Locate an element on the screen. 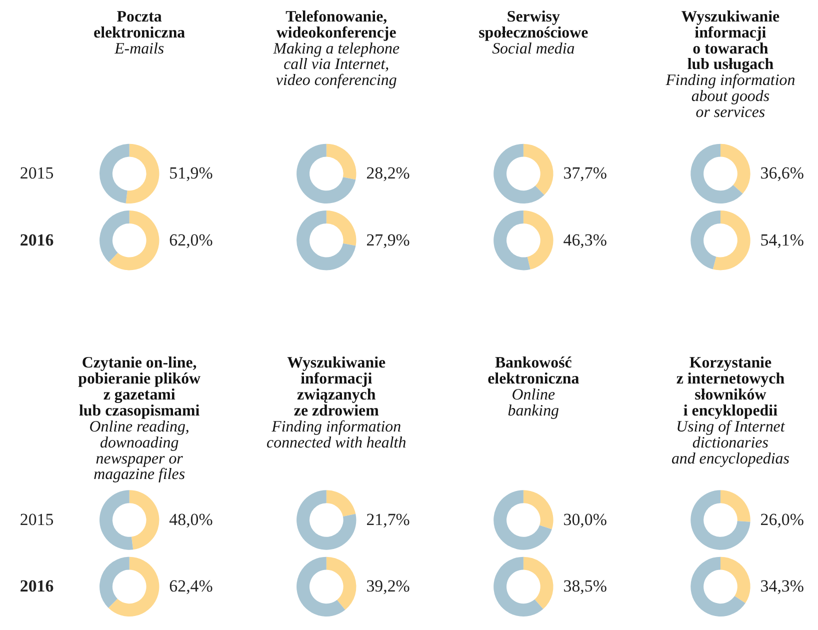  data-label: 46,3% is located at coordinates (585, 240).